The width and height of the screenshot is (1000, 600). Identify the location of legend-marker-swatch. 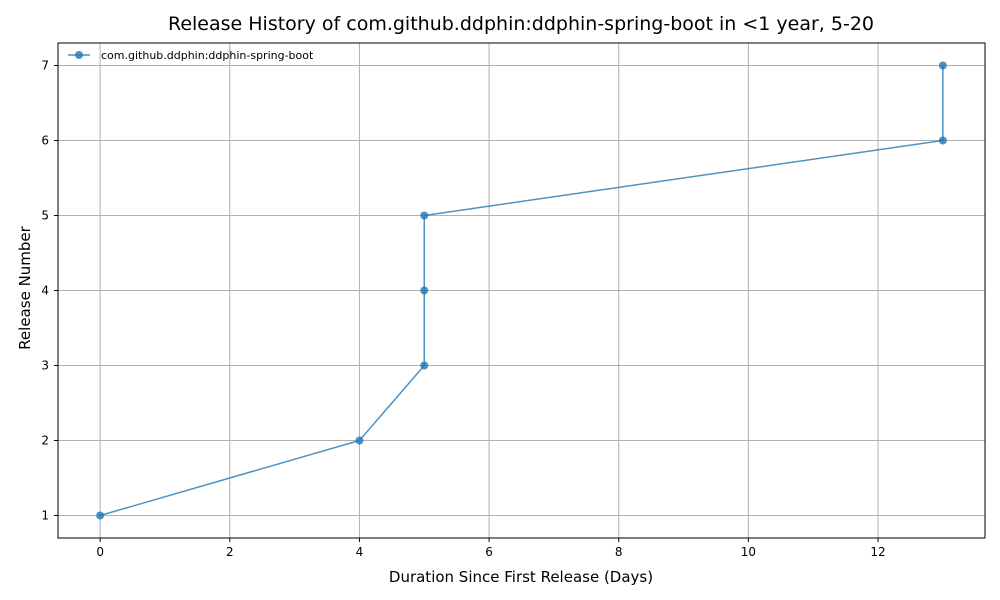
(79, 55).